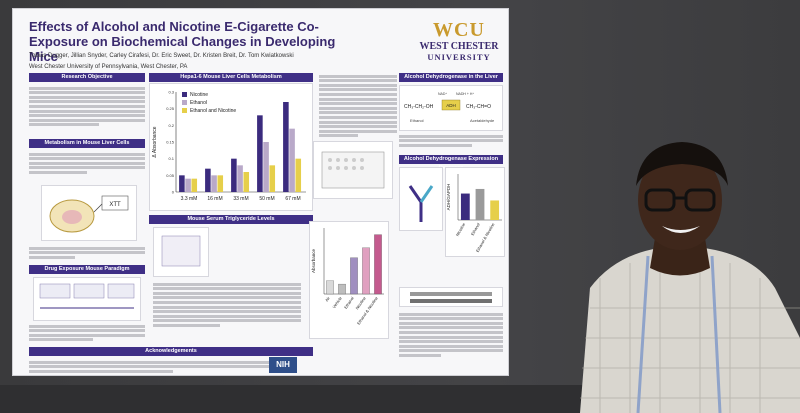  Describe the element at coordinates (690, 333) in the screenshot. I see `shirt-plaid-pattern` at that location.